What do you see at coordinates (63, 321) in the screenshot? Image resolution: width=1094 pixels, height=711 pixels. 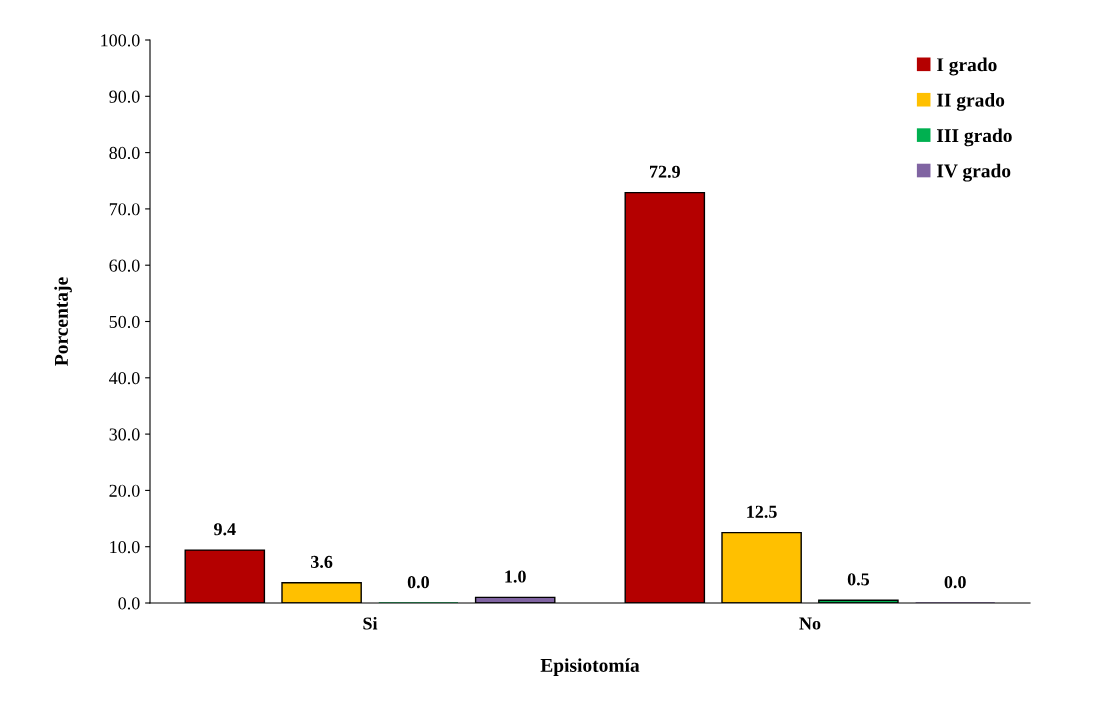 I see `y-axis-title: Porcentaje` at bounding box center [63, 321].